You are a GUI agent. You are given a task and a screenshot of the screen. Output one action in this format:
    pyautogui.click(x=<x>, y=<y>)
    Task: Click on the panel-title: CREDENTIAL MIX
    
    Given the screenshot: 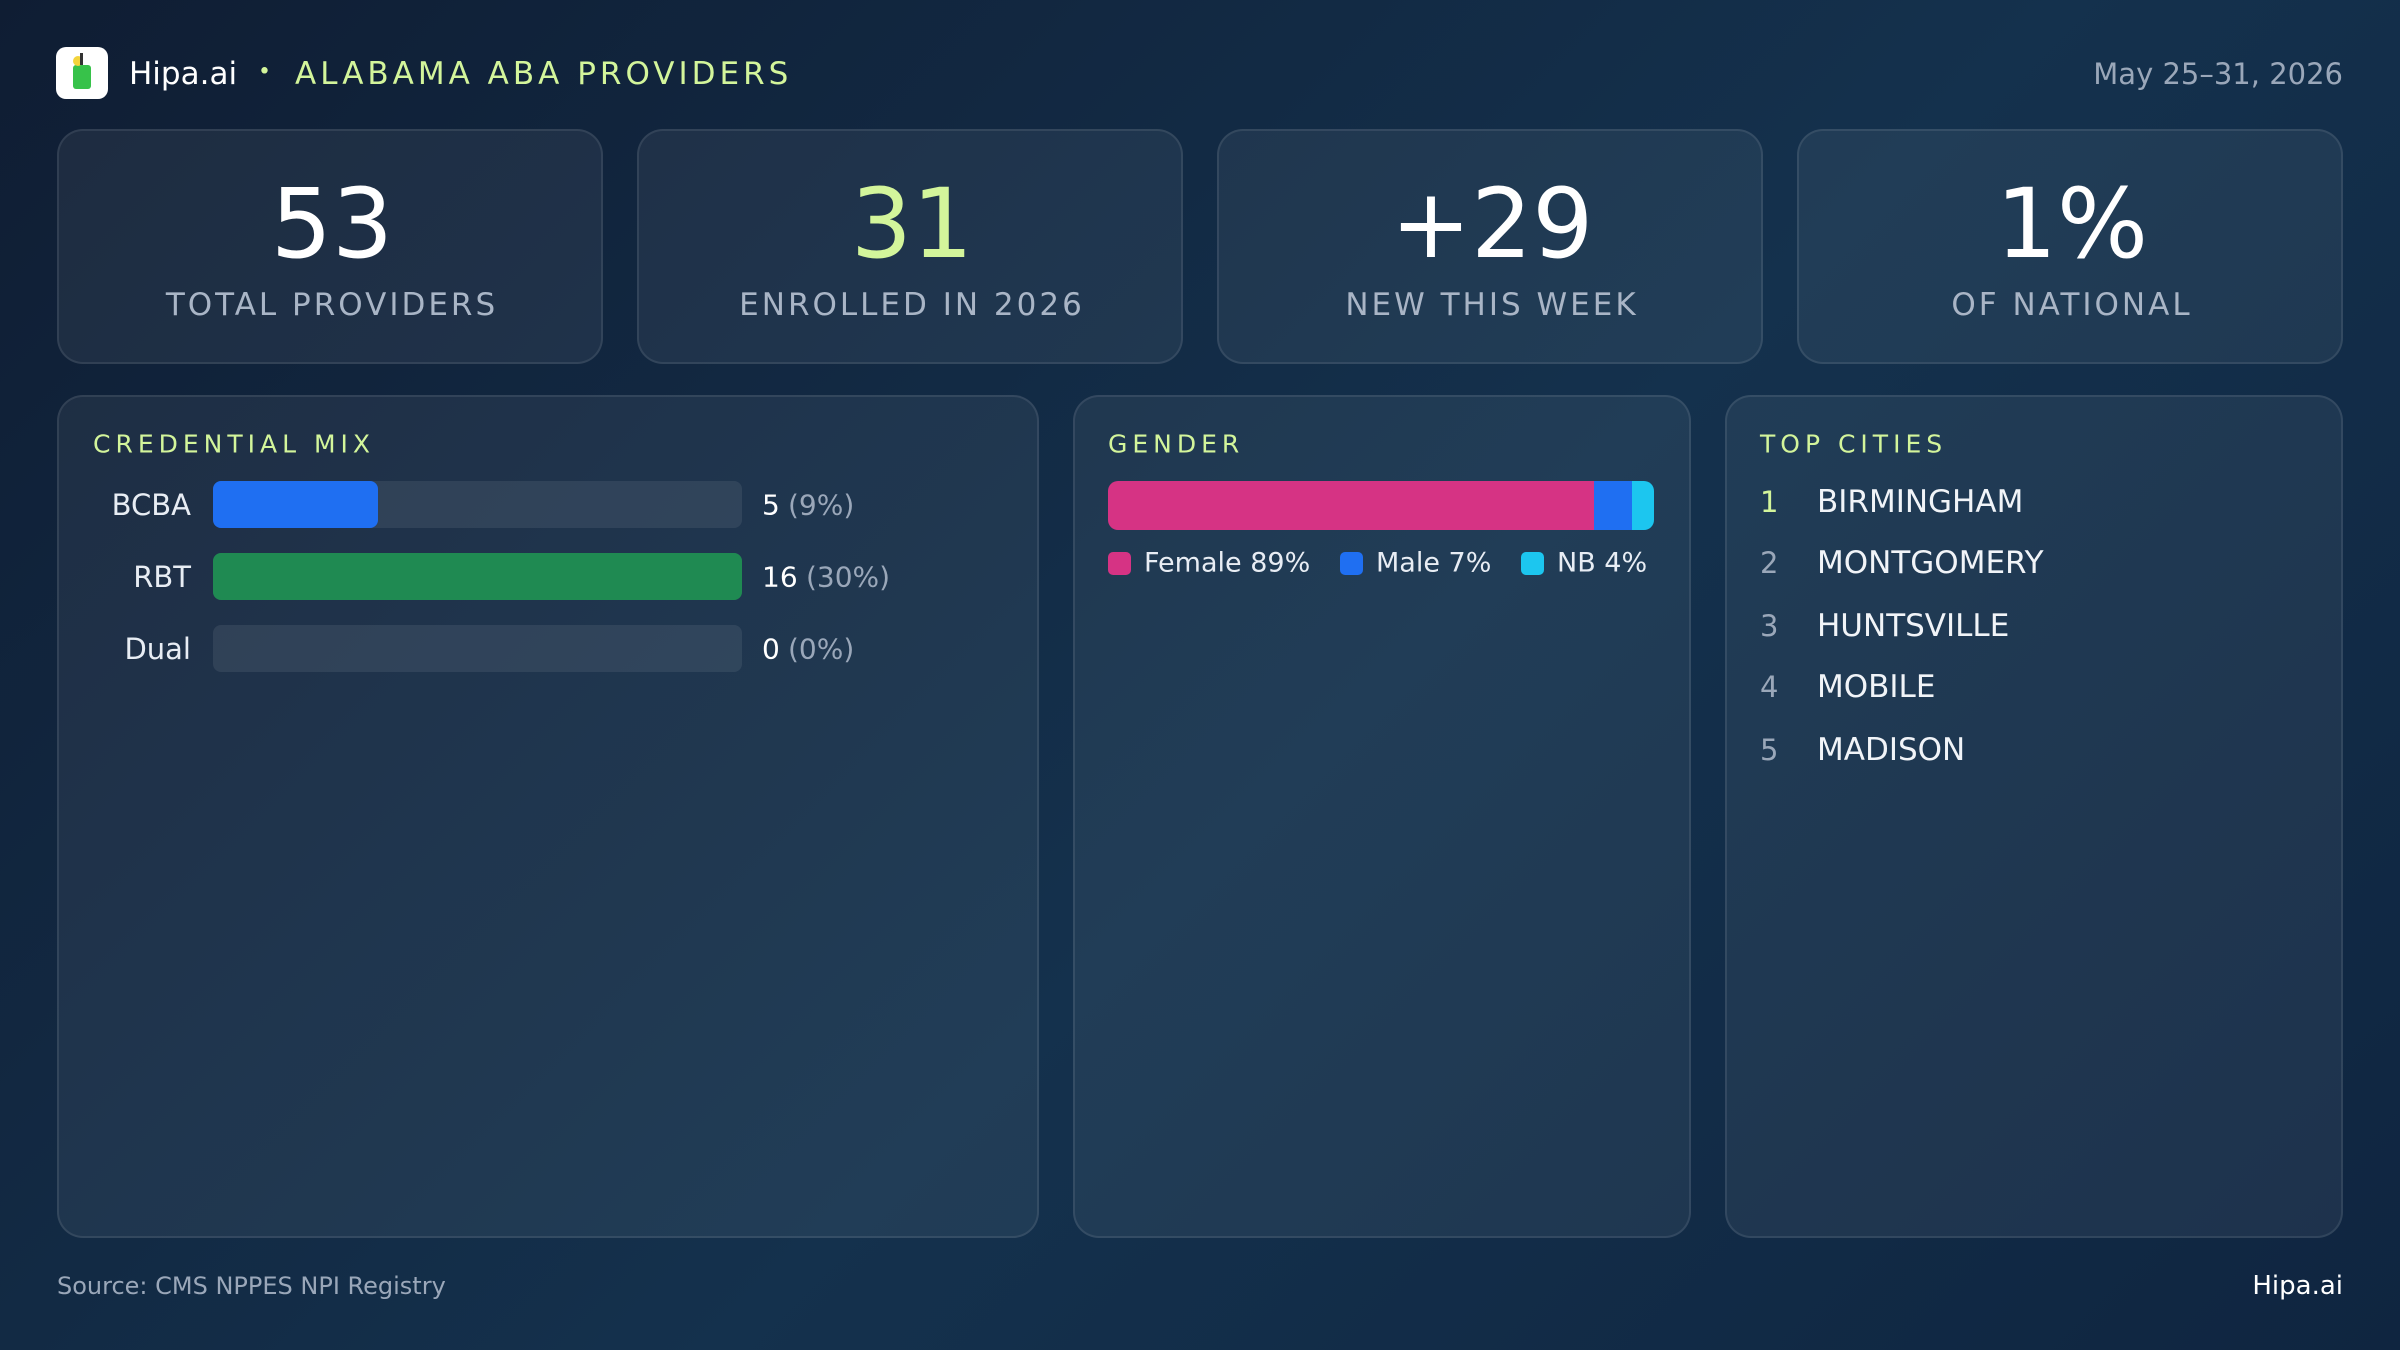 What is the action you would take?
    pyautogui.click(x=234, y=444)
    